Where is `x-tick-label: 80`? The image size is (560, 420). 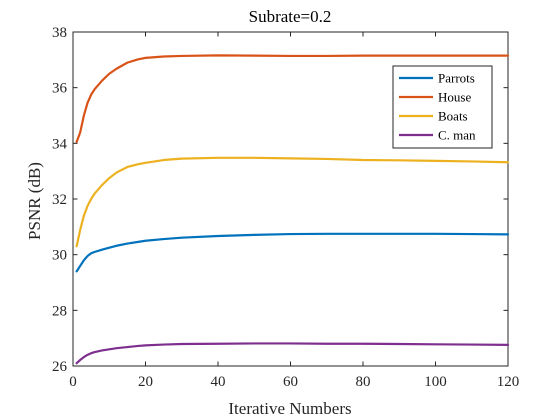
x-tick-label: 80 is located at coordinates (363, 382).